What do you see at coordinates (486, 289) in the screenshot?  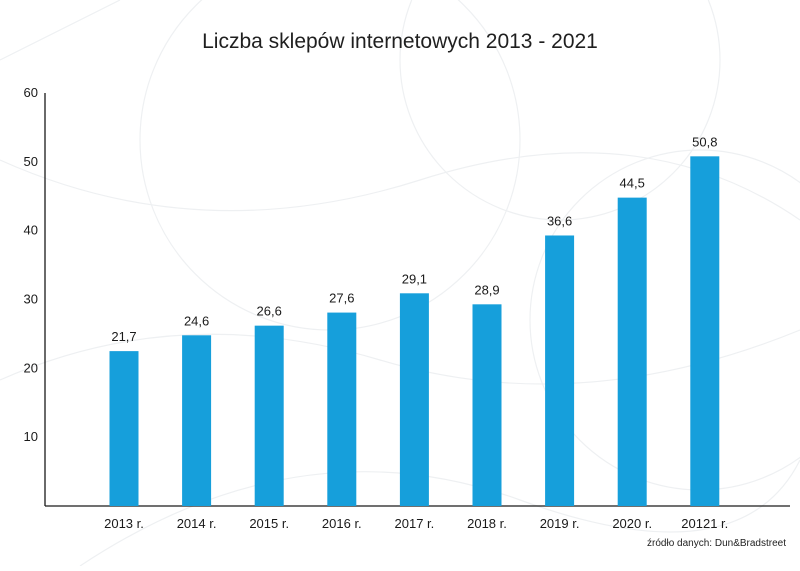 I see `data-label: 28,9` at bounding box center [486, 289].